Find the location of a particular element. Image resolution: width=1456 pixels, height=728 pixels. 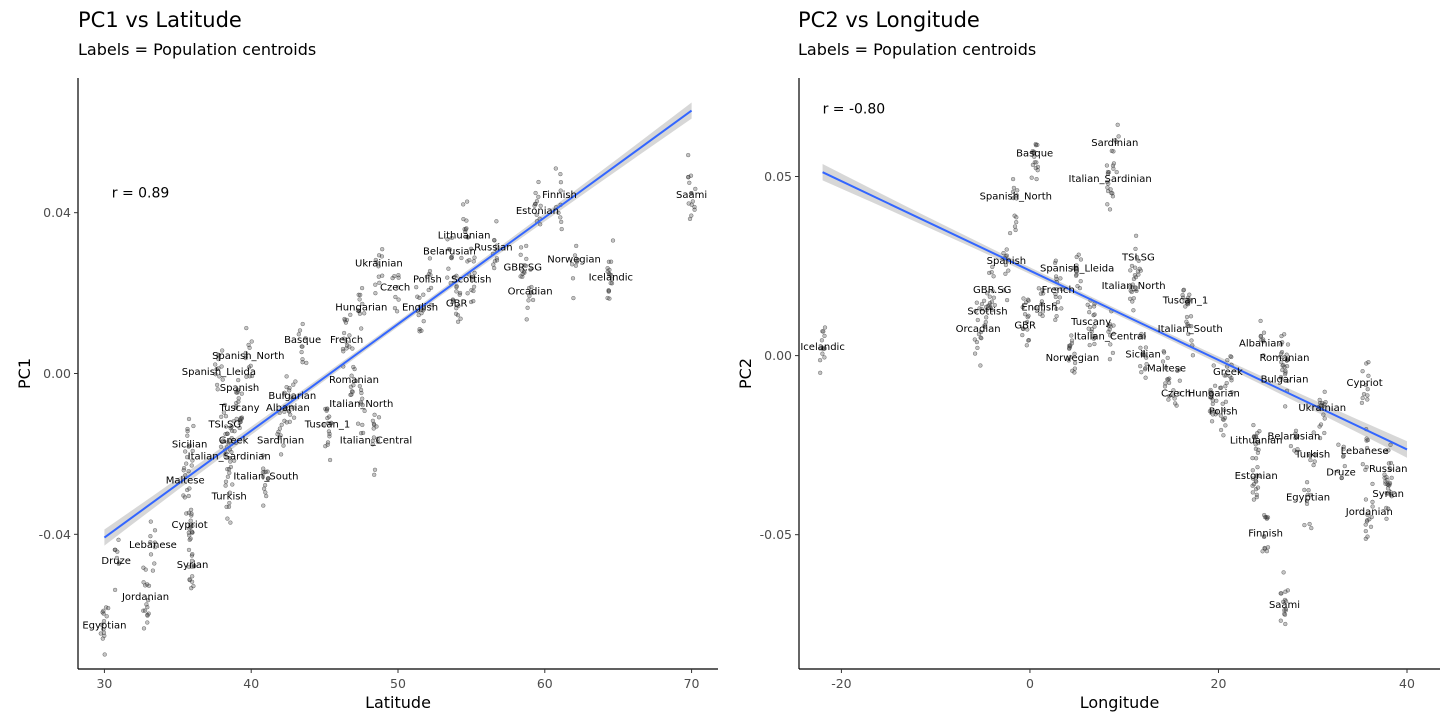

centroid-label: Romanian is located at coordinates (354, 380).